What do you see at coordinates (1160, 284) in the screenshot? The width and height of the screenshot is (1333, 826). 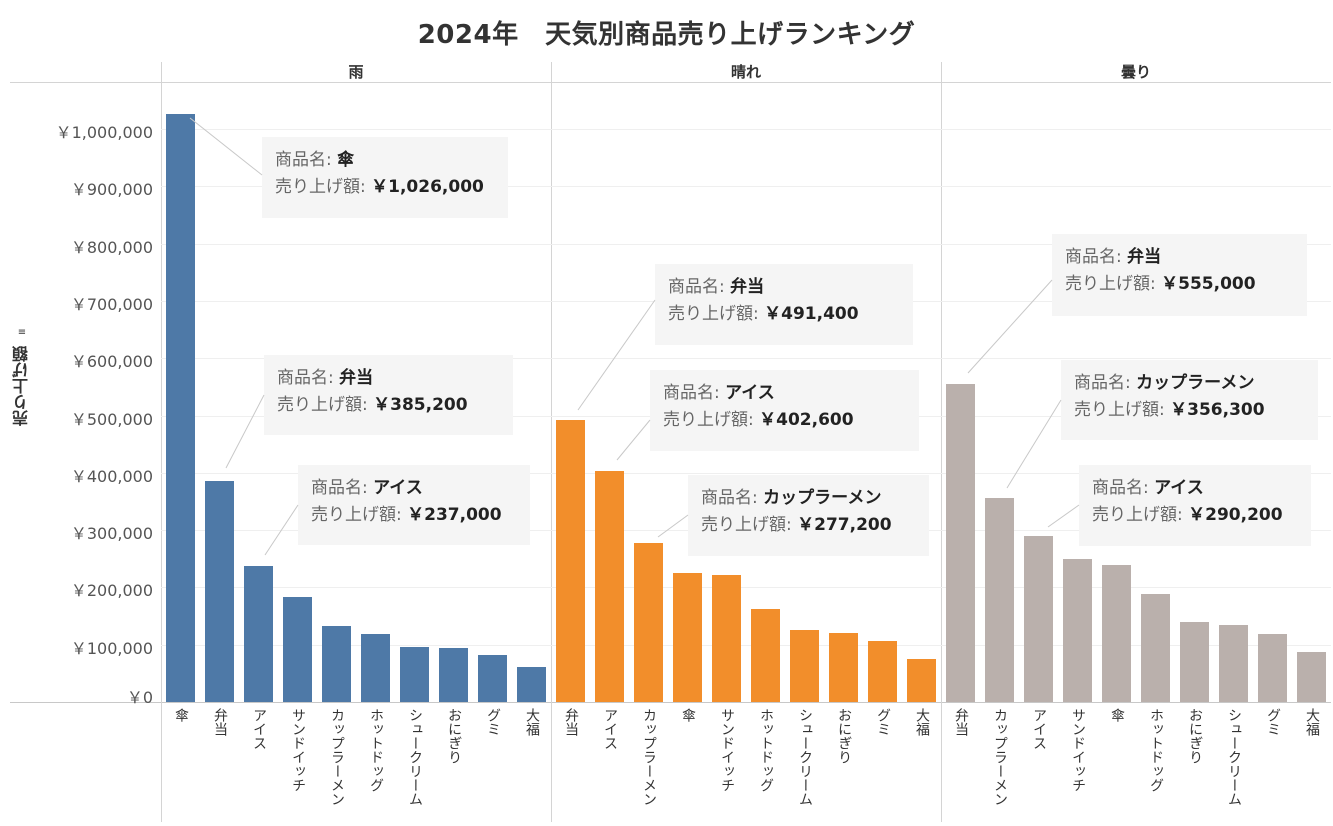 I see `annotation-amount: 売り上げ額: ￥555,000` at bounding box center [1160, 284].